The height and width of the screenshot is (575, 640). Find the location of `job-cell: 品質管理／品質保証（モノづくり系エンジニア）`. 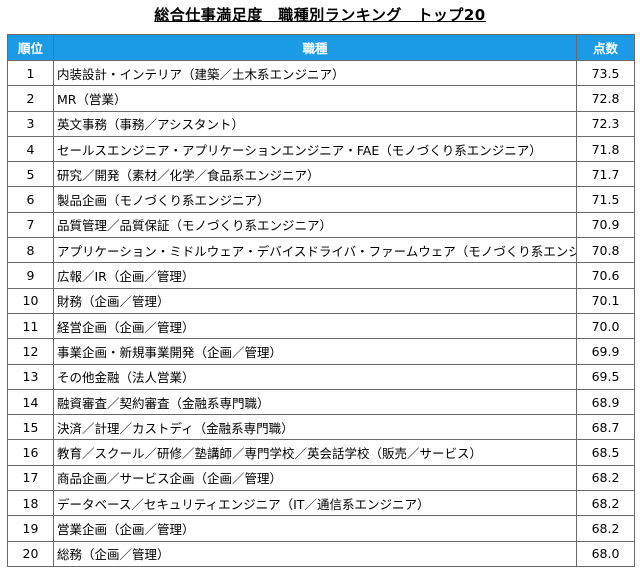

job-cell: 品質管理／品質保証（モノづくり系エンジニア） is located at coordinates (315, 225).